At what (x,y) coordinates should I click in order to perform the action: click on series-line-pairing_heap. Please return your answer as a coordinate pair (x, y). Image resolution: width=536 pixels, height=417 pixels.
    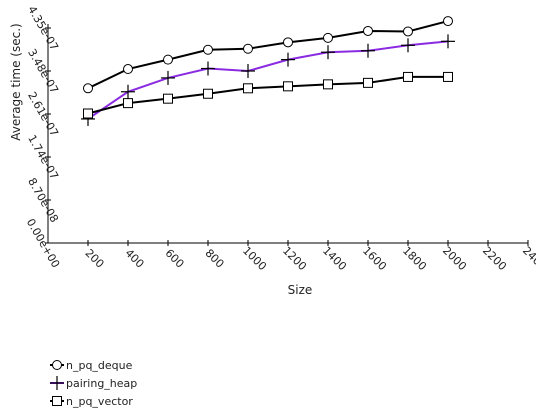
    Looking at the image, I should click on (268, 80).